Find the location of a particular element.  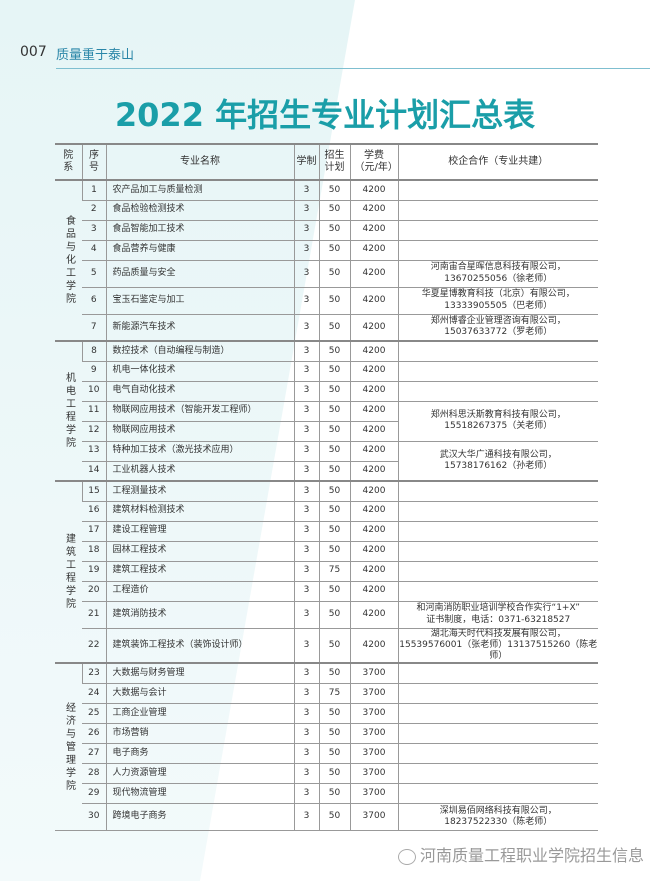

major-cell: 人力资源管理 is located at coordinates (199, 773).